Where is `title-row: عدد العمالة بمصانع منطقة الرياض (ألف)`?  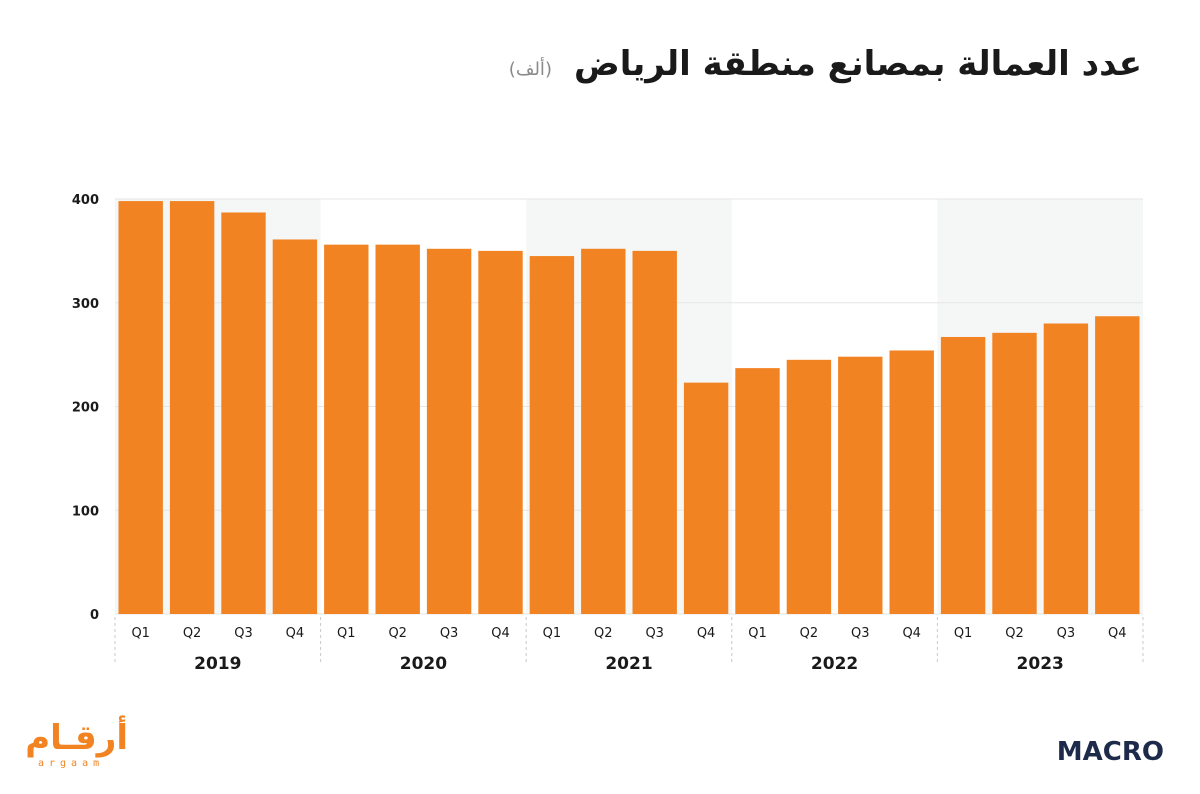
title-row: عدد العمالة بمصانع منطقة الرياض (ألف) is located at coordinates (825, 64).